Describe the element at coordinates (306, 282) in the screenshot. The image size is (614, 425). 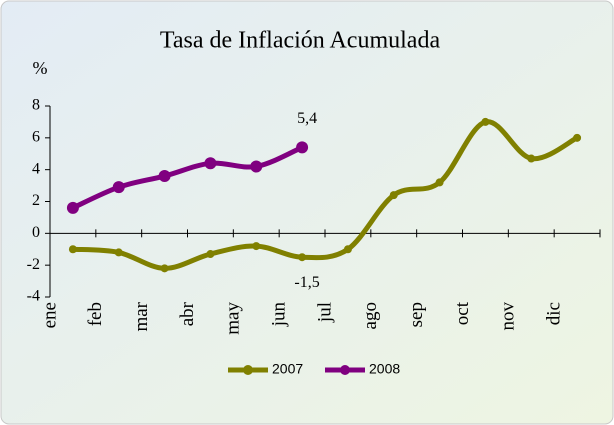
I see `data-label: -1,5` at that location.